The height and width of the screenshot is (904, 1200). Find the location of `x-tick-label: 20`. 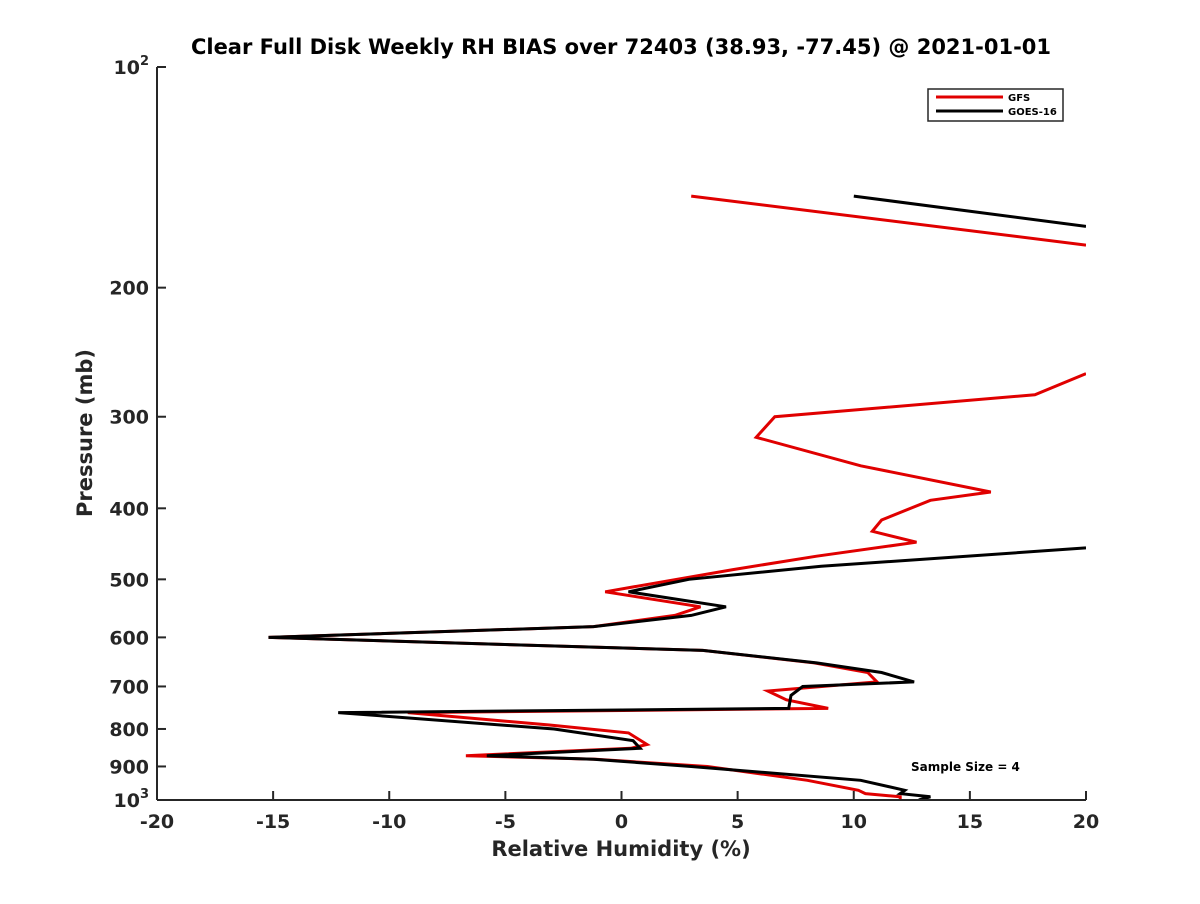

x-tick-label: 20 is located at coordinates (1086, 822).